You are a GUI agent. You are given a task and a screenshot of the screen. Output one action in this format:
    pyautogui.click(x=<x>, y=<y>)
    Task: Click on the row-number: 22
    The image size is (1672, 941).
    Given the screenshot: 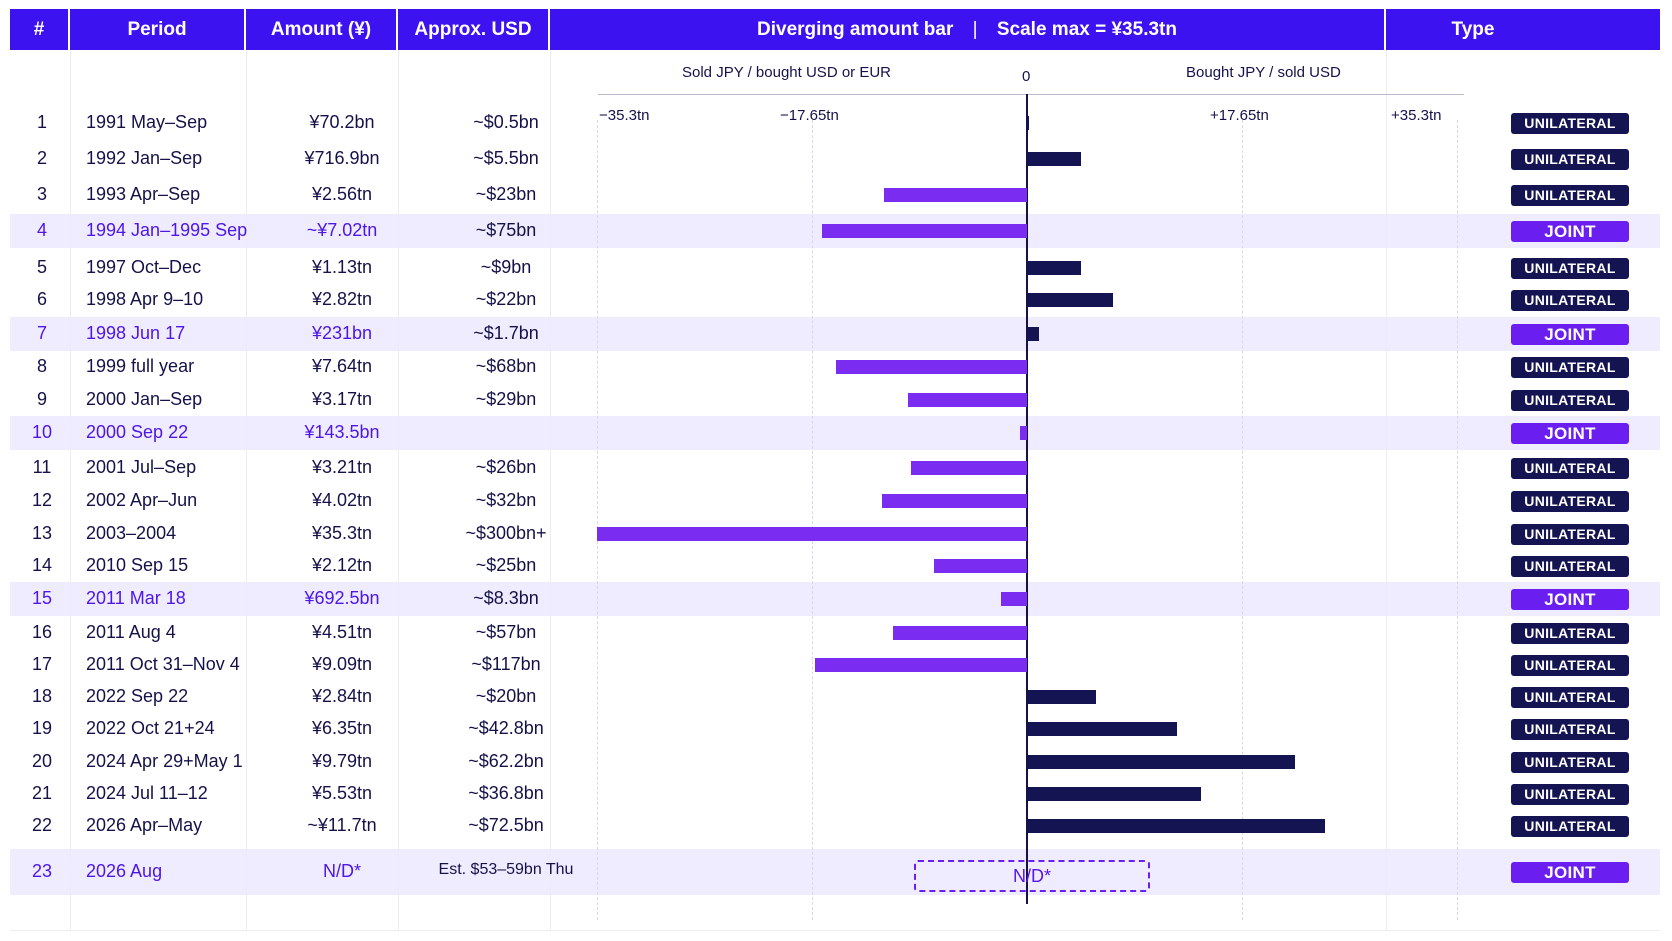 What is the action you would take?
    pyautogui.click(x=42, y=825)
    